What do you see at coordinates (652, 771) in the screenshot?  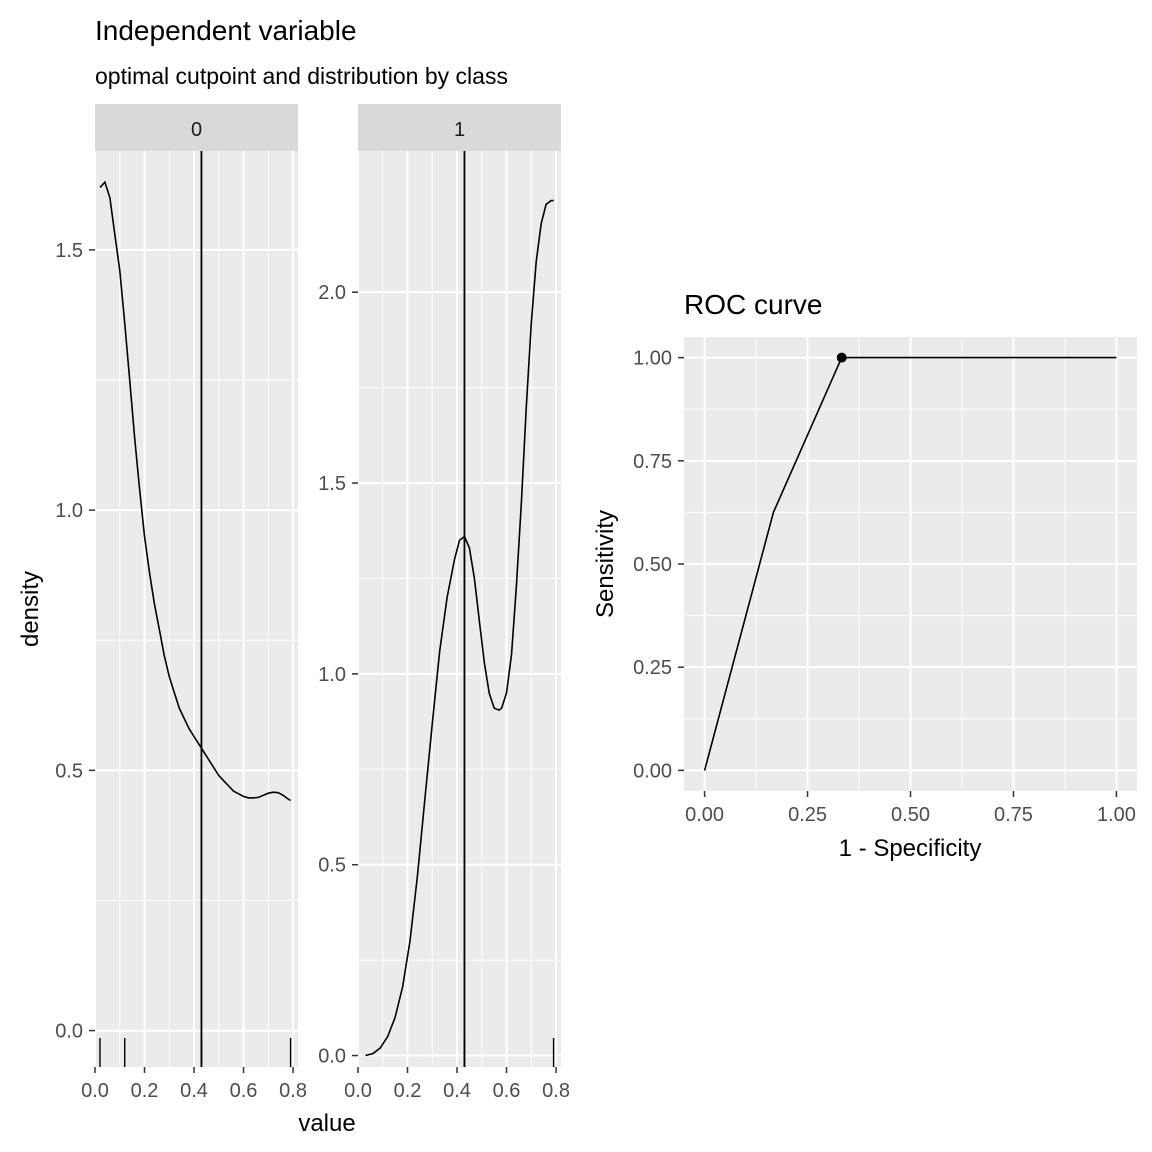 I see `y-tick-label: 0.00` at bounding box center [652, 771].